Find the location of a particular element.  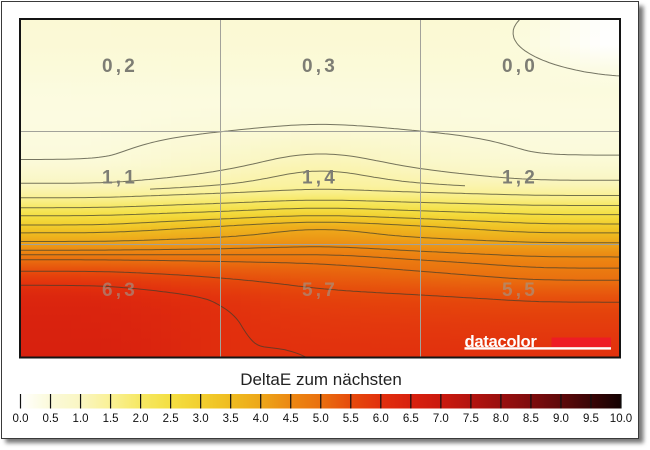

svg-text: DeltaE zum nächsten is located at coordinates (321, 379).